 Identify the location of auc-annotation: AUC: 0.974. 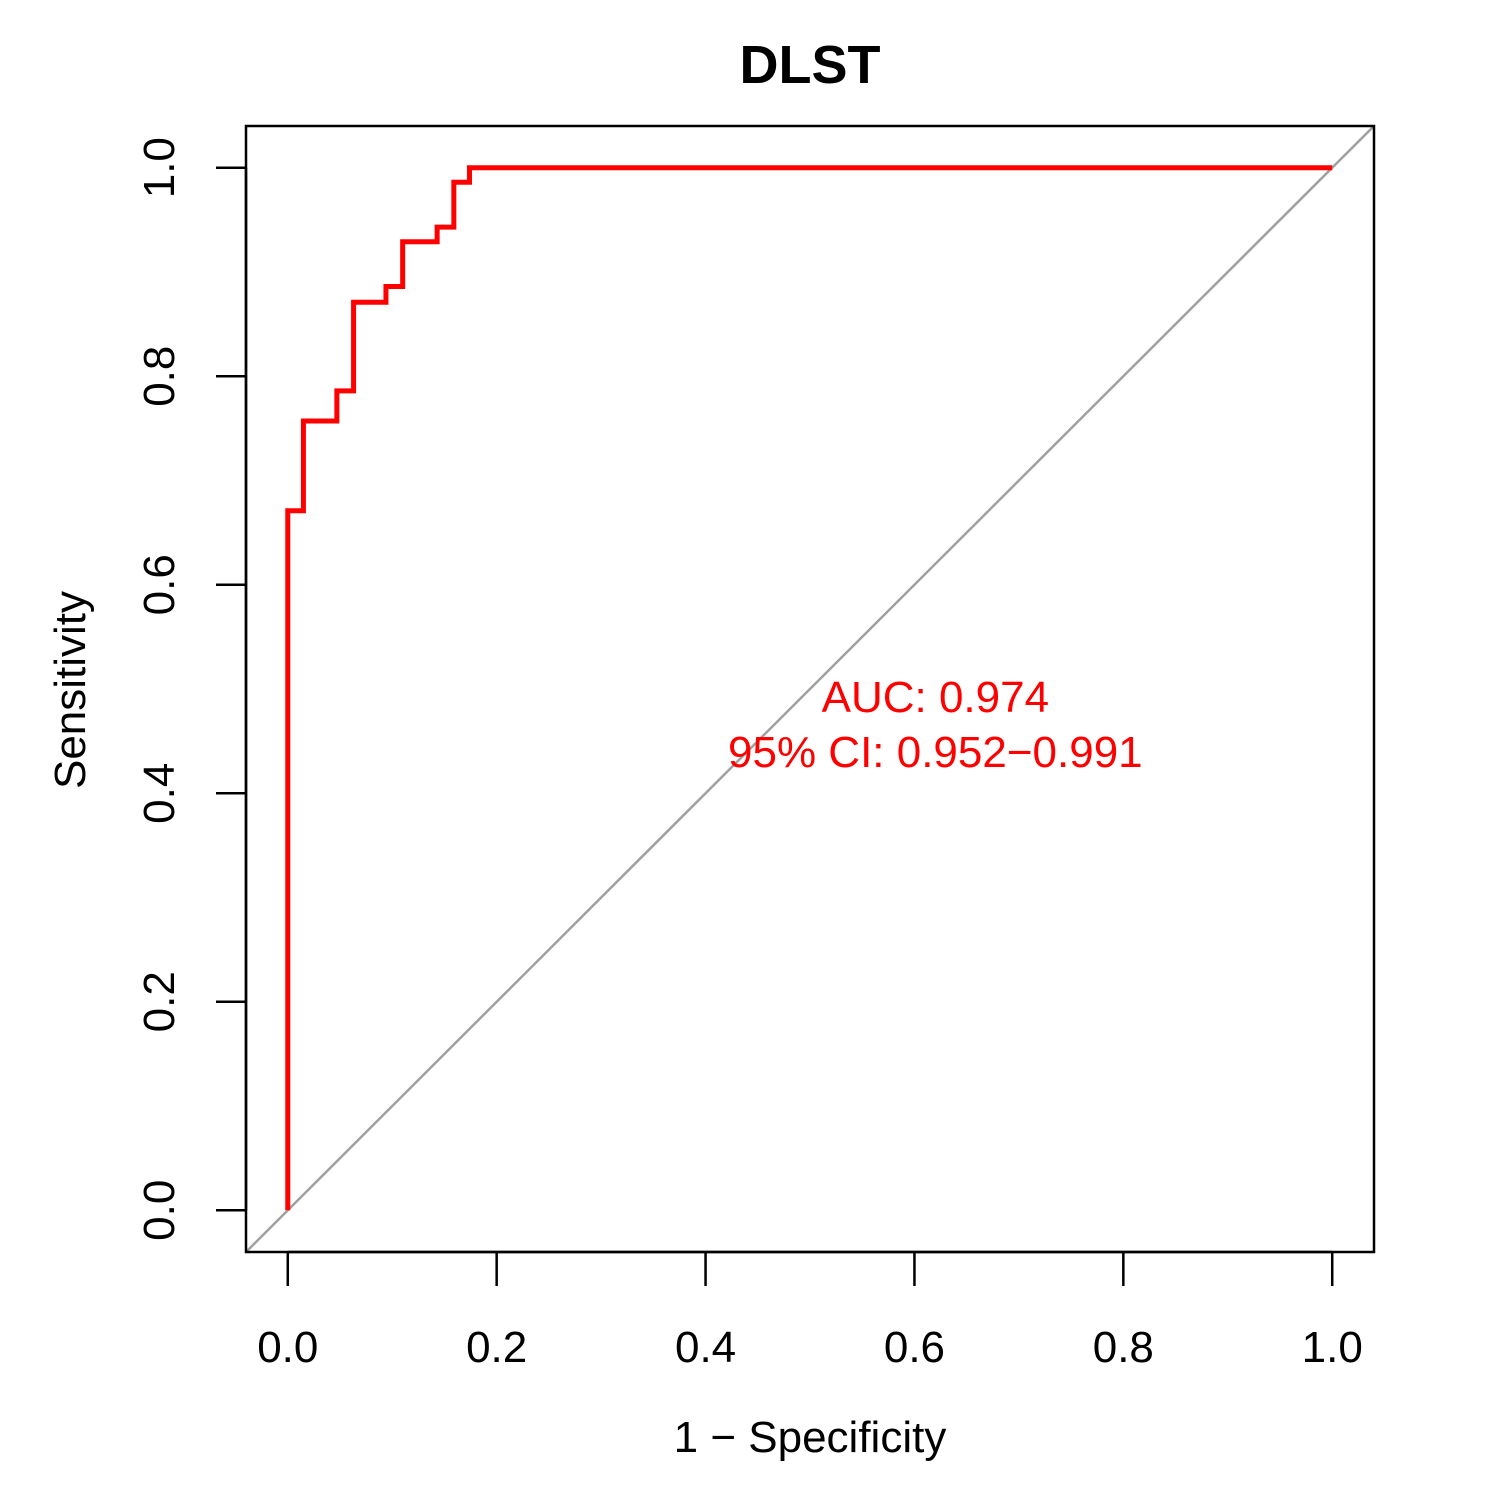
(935, 697).